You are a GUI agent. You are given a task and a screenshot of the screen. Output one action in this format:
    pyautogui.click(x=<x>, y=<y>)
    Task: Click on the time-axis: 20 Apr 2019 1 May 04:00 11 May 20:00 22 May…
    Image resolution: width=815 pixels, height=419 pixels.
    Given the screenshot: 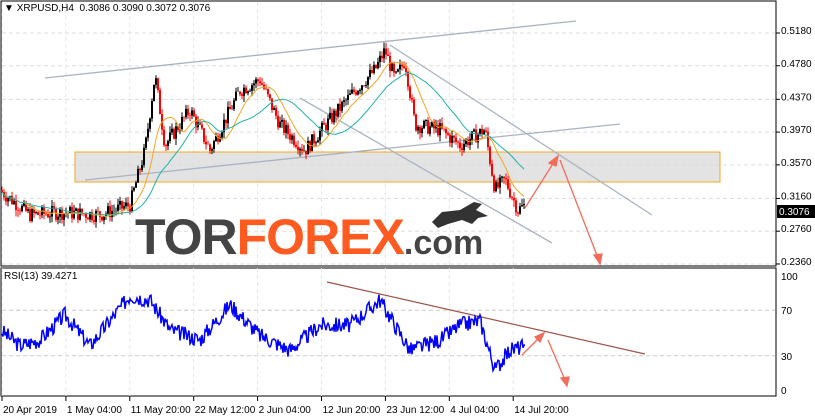 What is the action you would take?
    pyautogui.click(x=285, y=406)
    